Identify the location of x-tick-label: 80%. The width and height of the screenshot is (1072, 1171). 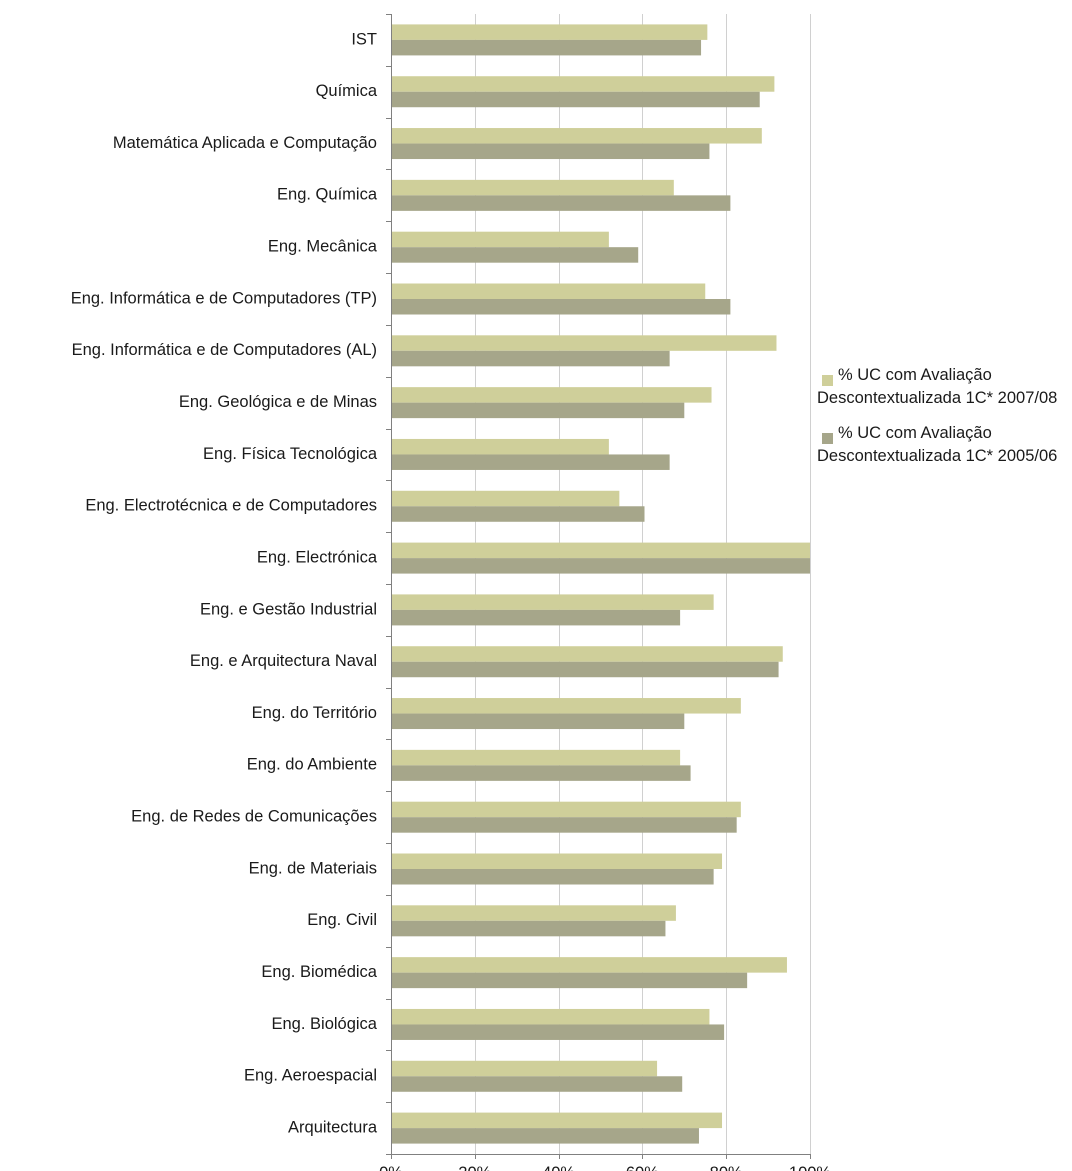
(726, 1167).